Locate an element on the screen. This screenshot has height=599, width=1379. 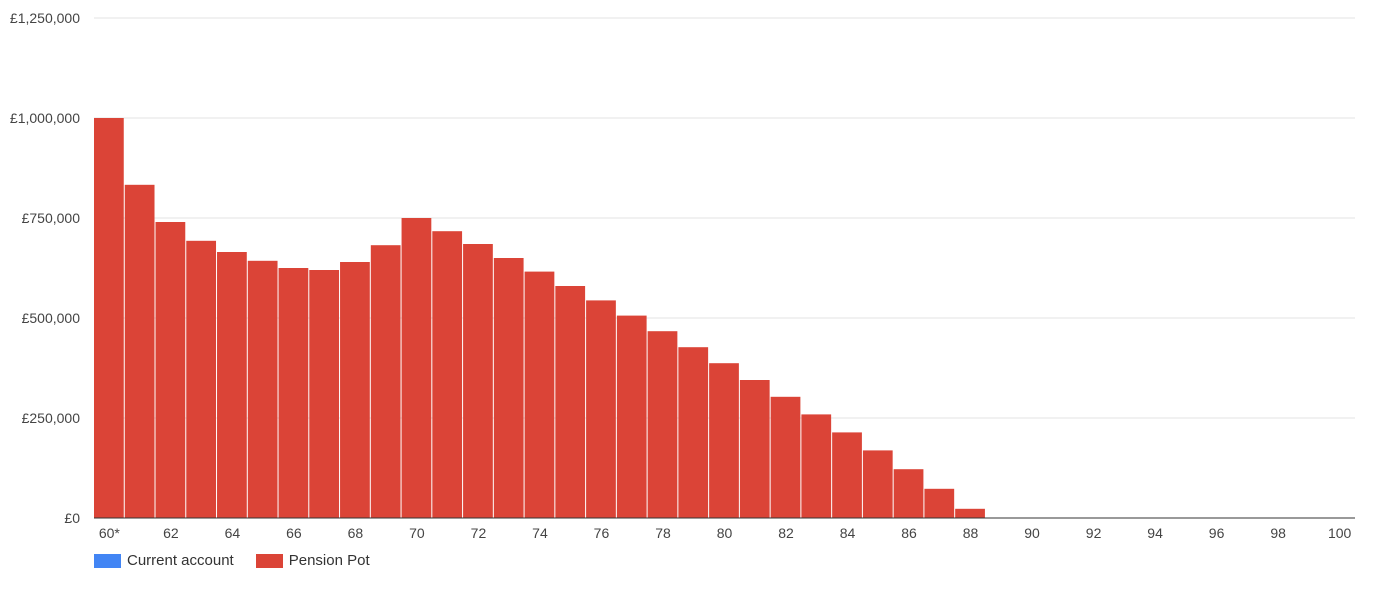
x-tick-label: 62 is located at coordinates (171, 533).